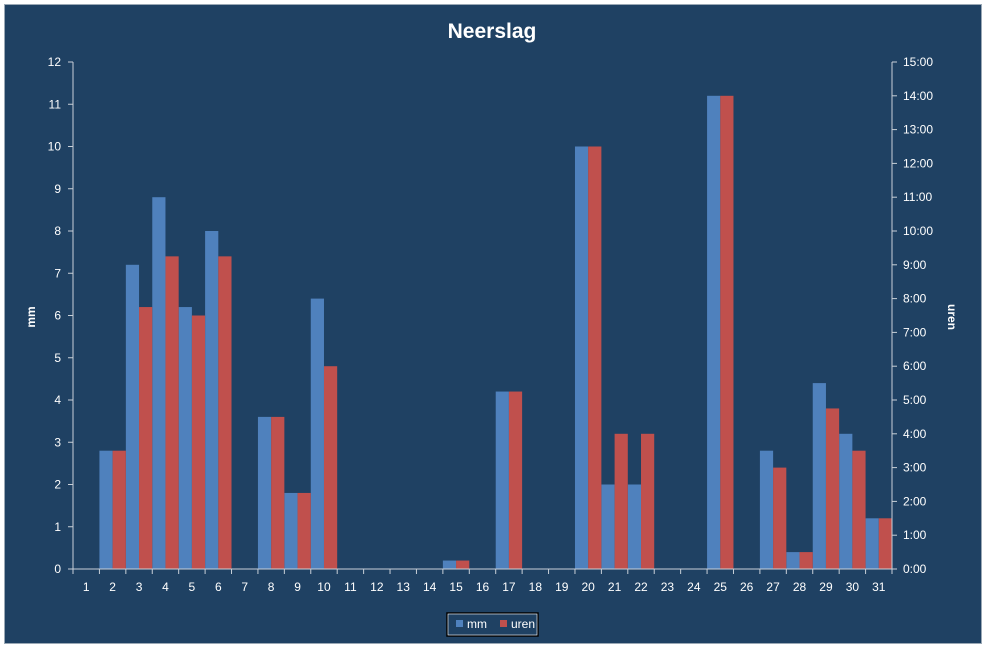  I want to click on x-tick-label: 20, so click(588, 587).